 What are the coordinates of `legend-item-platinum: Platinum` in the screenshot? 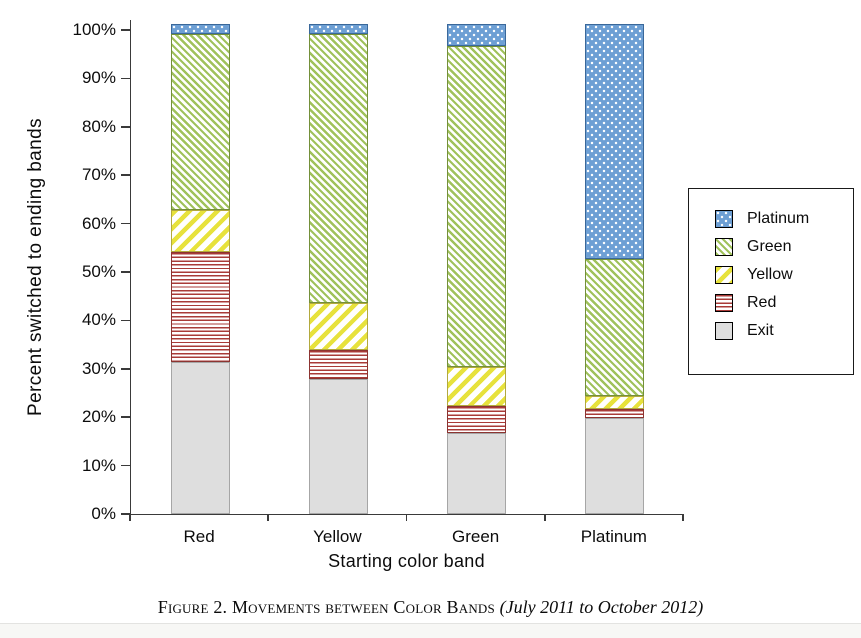 It's located at (784, 219).